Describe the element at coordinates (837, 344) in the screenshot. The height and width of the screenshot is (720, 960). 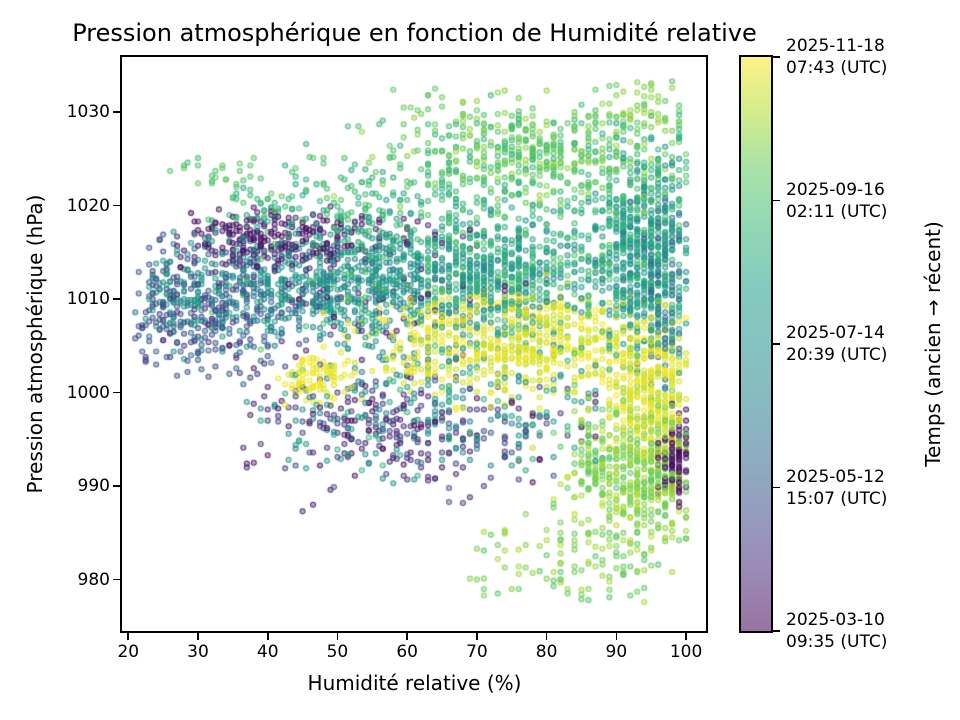
I see `colorbar-tick-label: 2025-07-14 20:39 (UTC)` at that location.